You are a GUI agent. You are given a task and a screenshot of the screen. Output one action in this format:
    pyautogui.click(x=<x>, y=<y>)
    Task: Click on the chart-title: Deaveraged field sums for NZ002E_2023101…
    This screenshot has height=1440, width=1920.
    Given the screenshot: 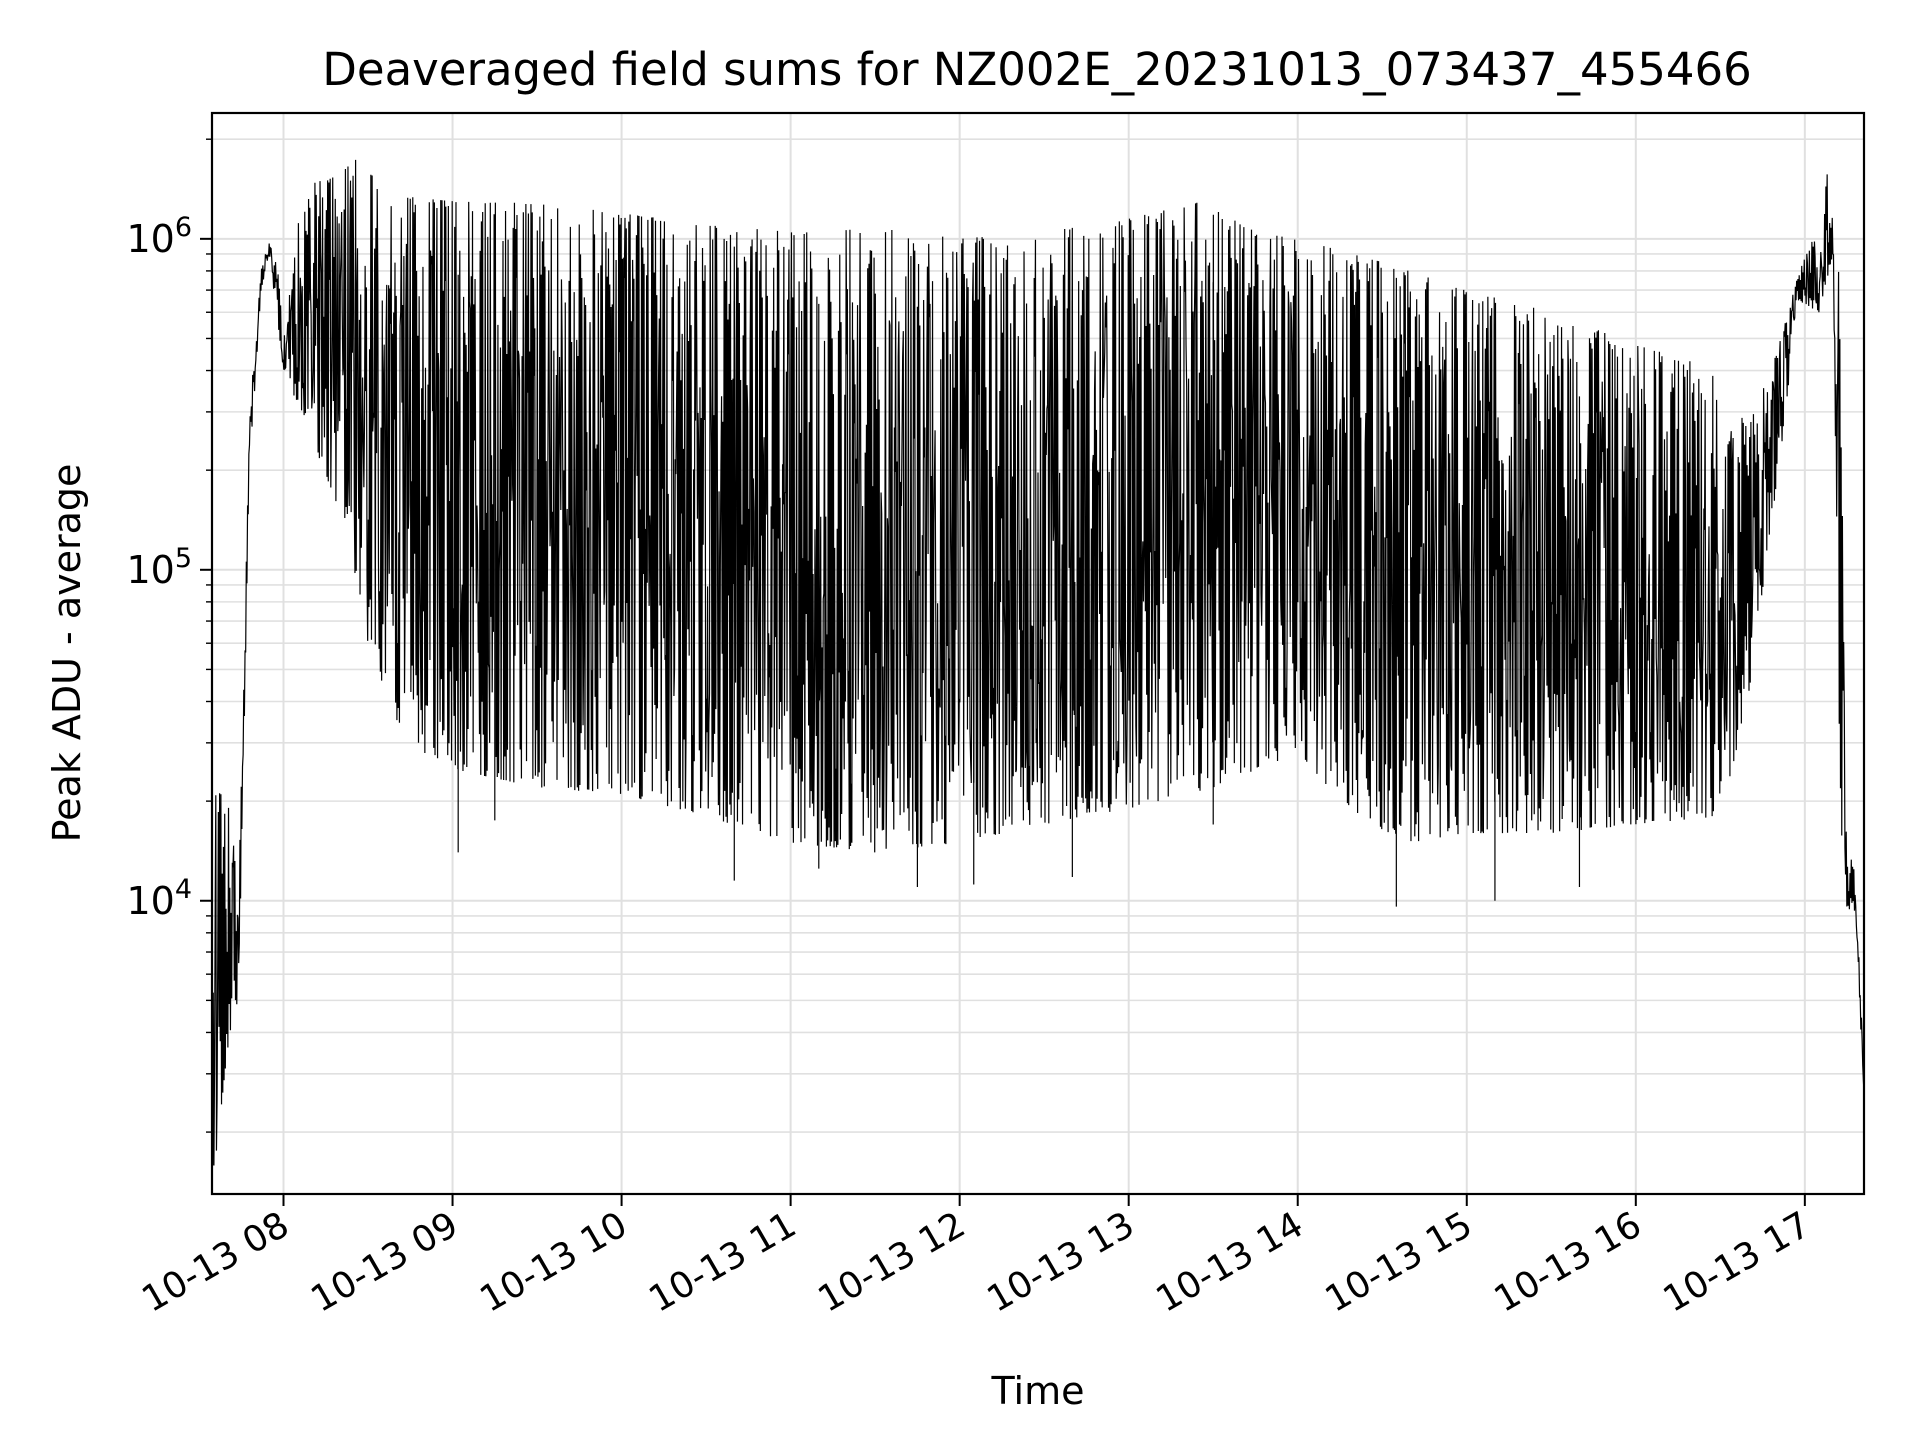 What is the action you would take?
    pyautogui.click(x=1036, y=69)
    